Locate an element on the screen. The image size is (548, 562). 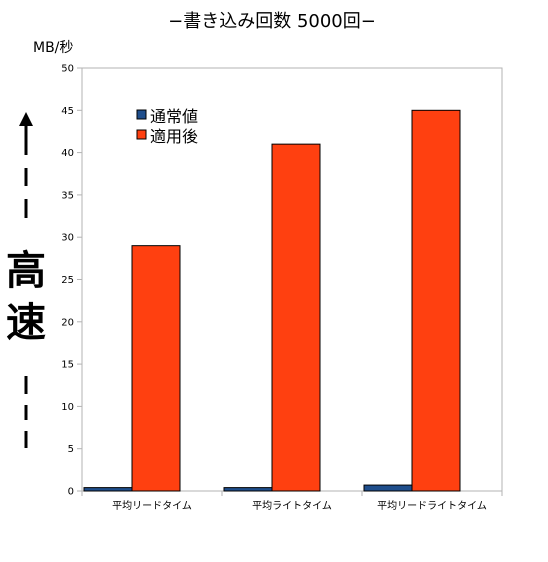
x-axis: 平均リードタイム 平均ライトタイム 平均リードライトタイム is located at coordinates (292, 501).